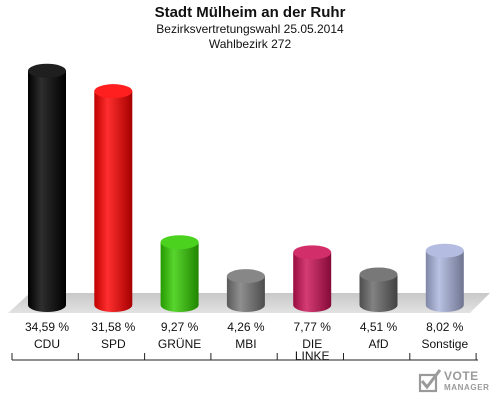 Image resolution: width=500 pixels, height=400 pixels. Describe the element at coordinates (445, 327) in the screenshot. I see `value-label: 8,02 %` at that location.